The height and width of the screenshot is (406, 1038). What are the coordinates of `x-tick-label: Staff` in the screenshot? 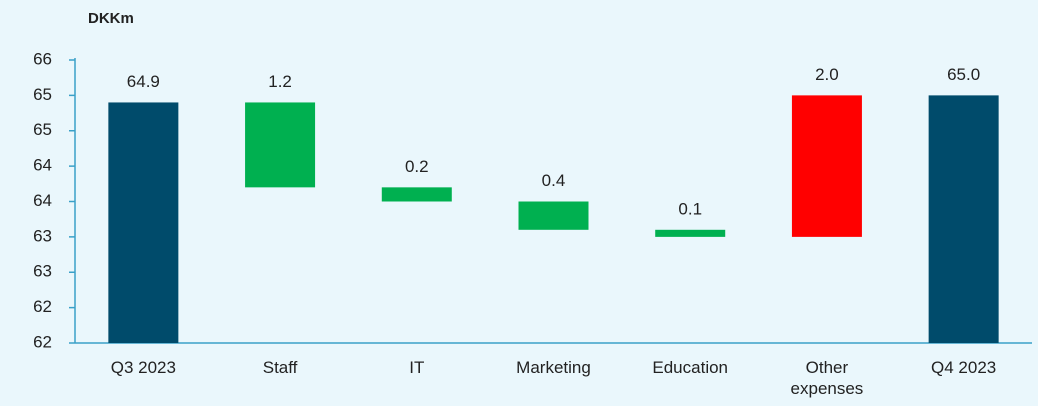 It's located at (280, 367).